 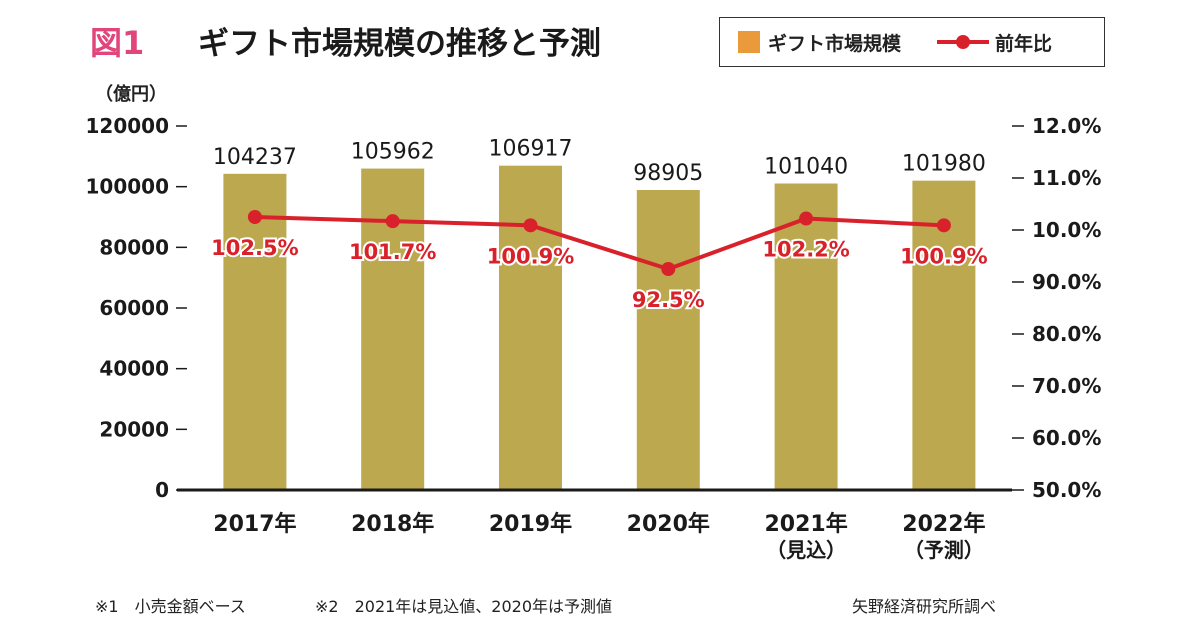 What do you see at coordinates (944, 550) in the screenshot?
I see `x-tick-sublabel: （予測）` at bounding box center [944, 550].